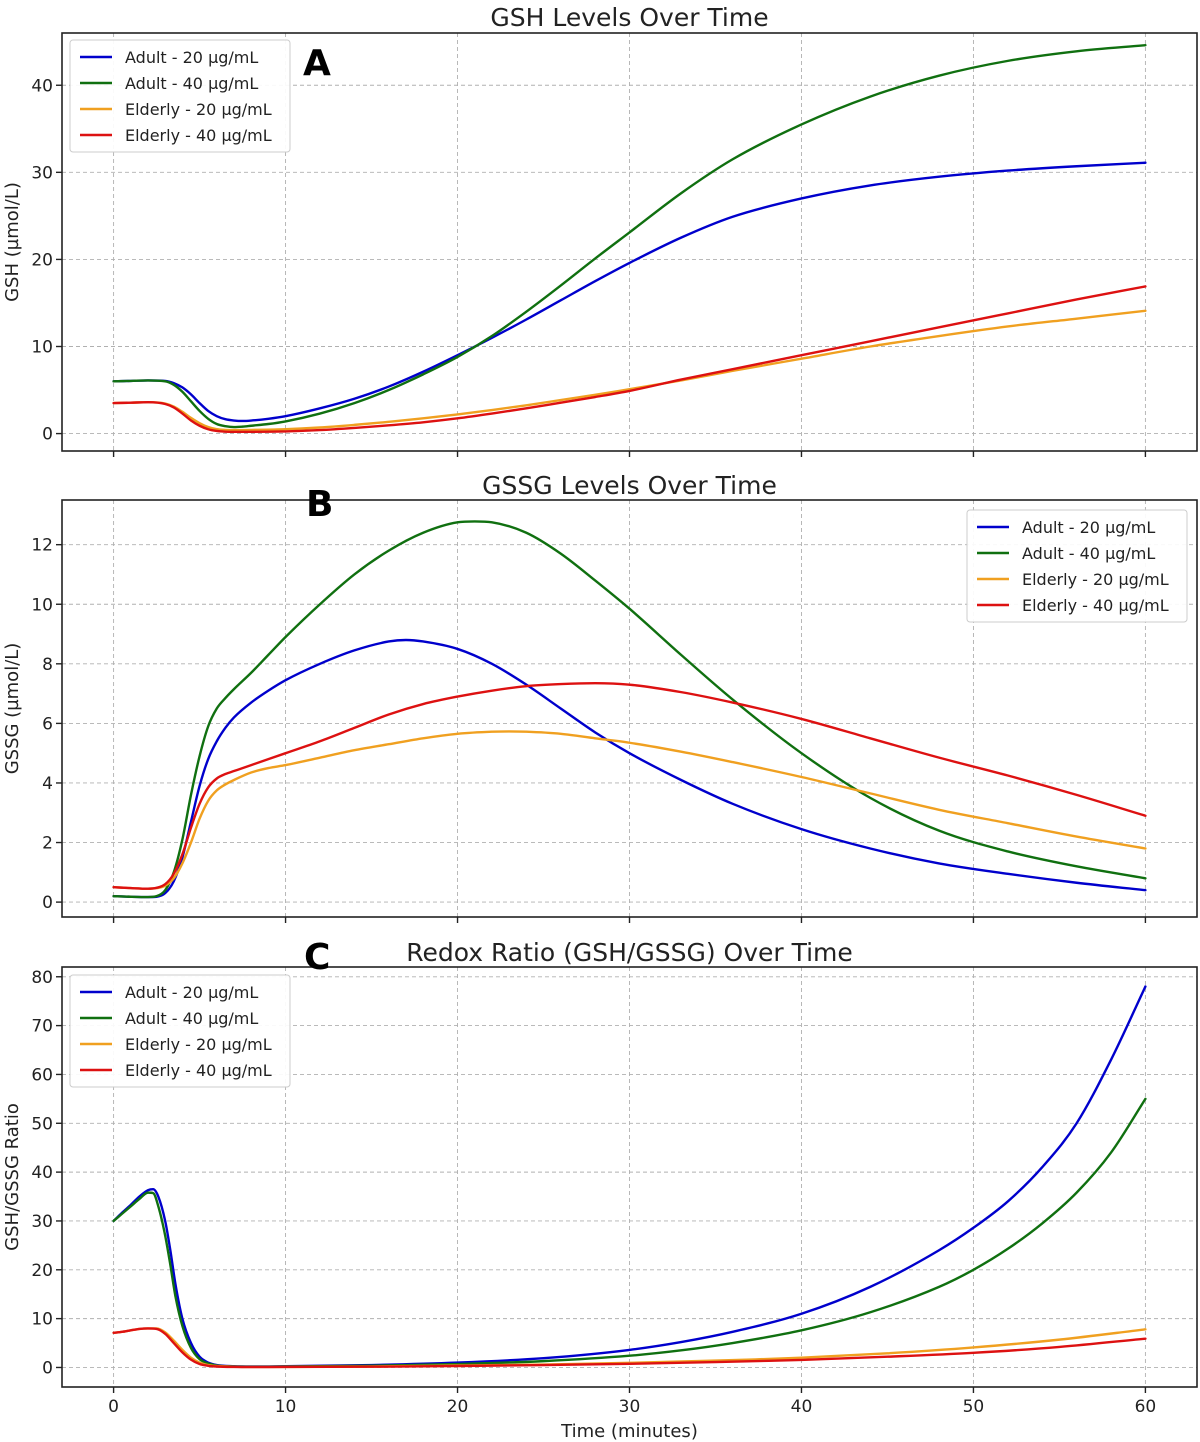 This screenshot has height=1442, width=1200. I want to click on chart-title: GSH Levels Over Time, so click(629, 17).